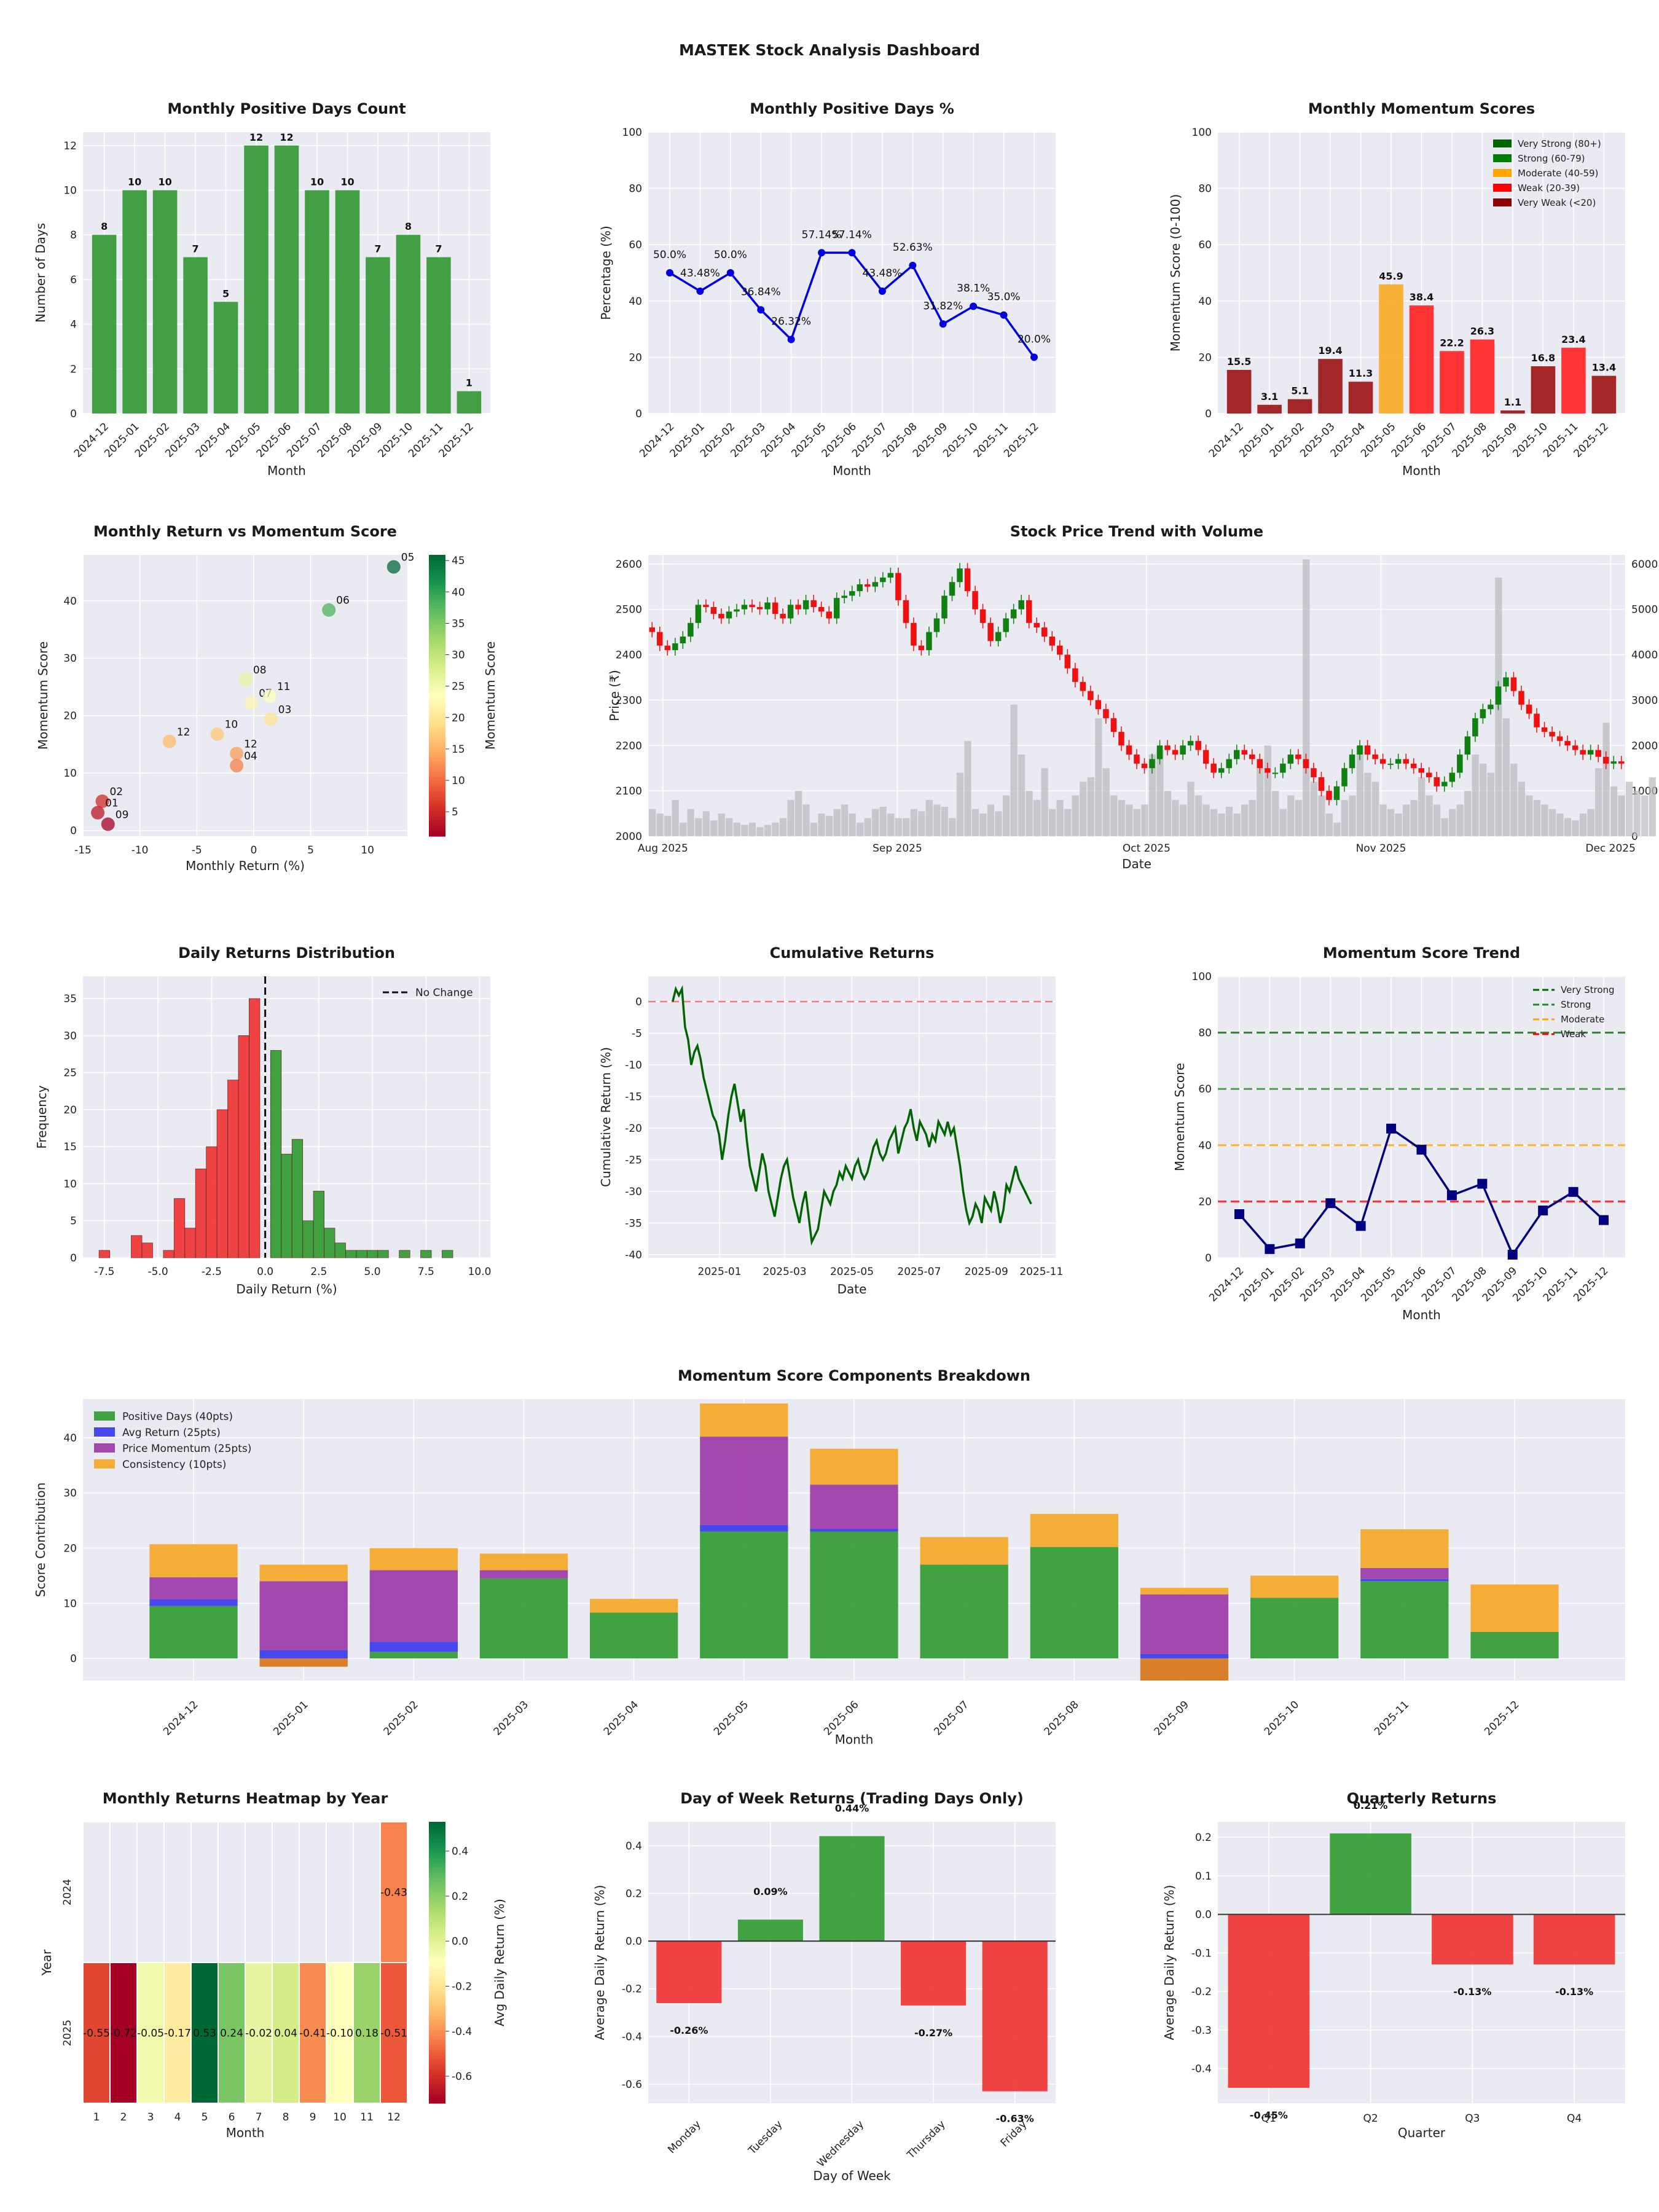  What do you see at coordinates (245, 2132) in the screenshot?
I see `heatmap-x-label: Month` at bounding box center [245, 2132].